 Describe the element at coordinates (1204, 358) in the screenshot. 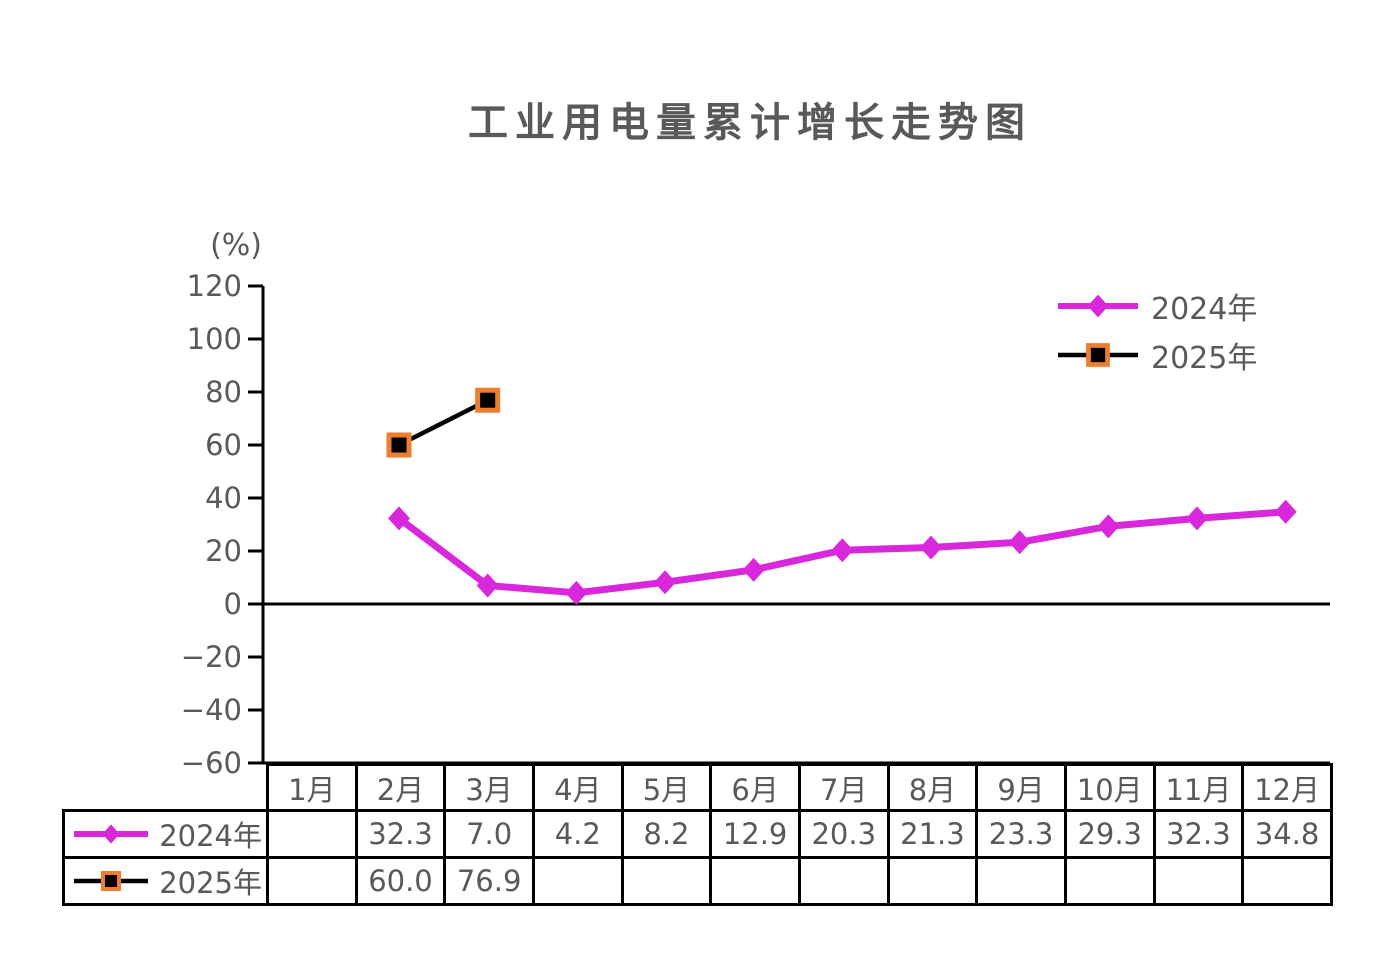

I see `legend-label: 2025年` at that location.